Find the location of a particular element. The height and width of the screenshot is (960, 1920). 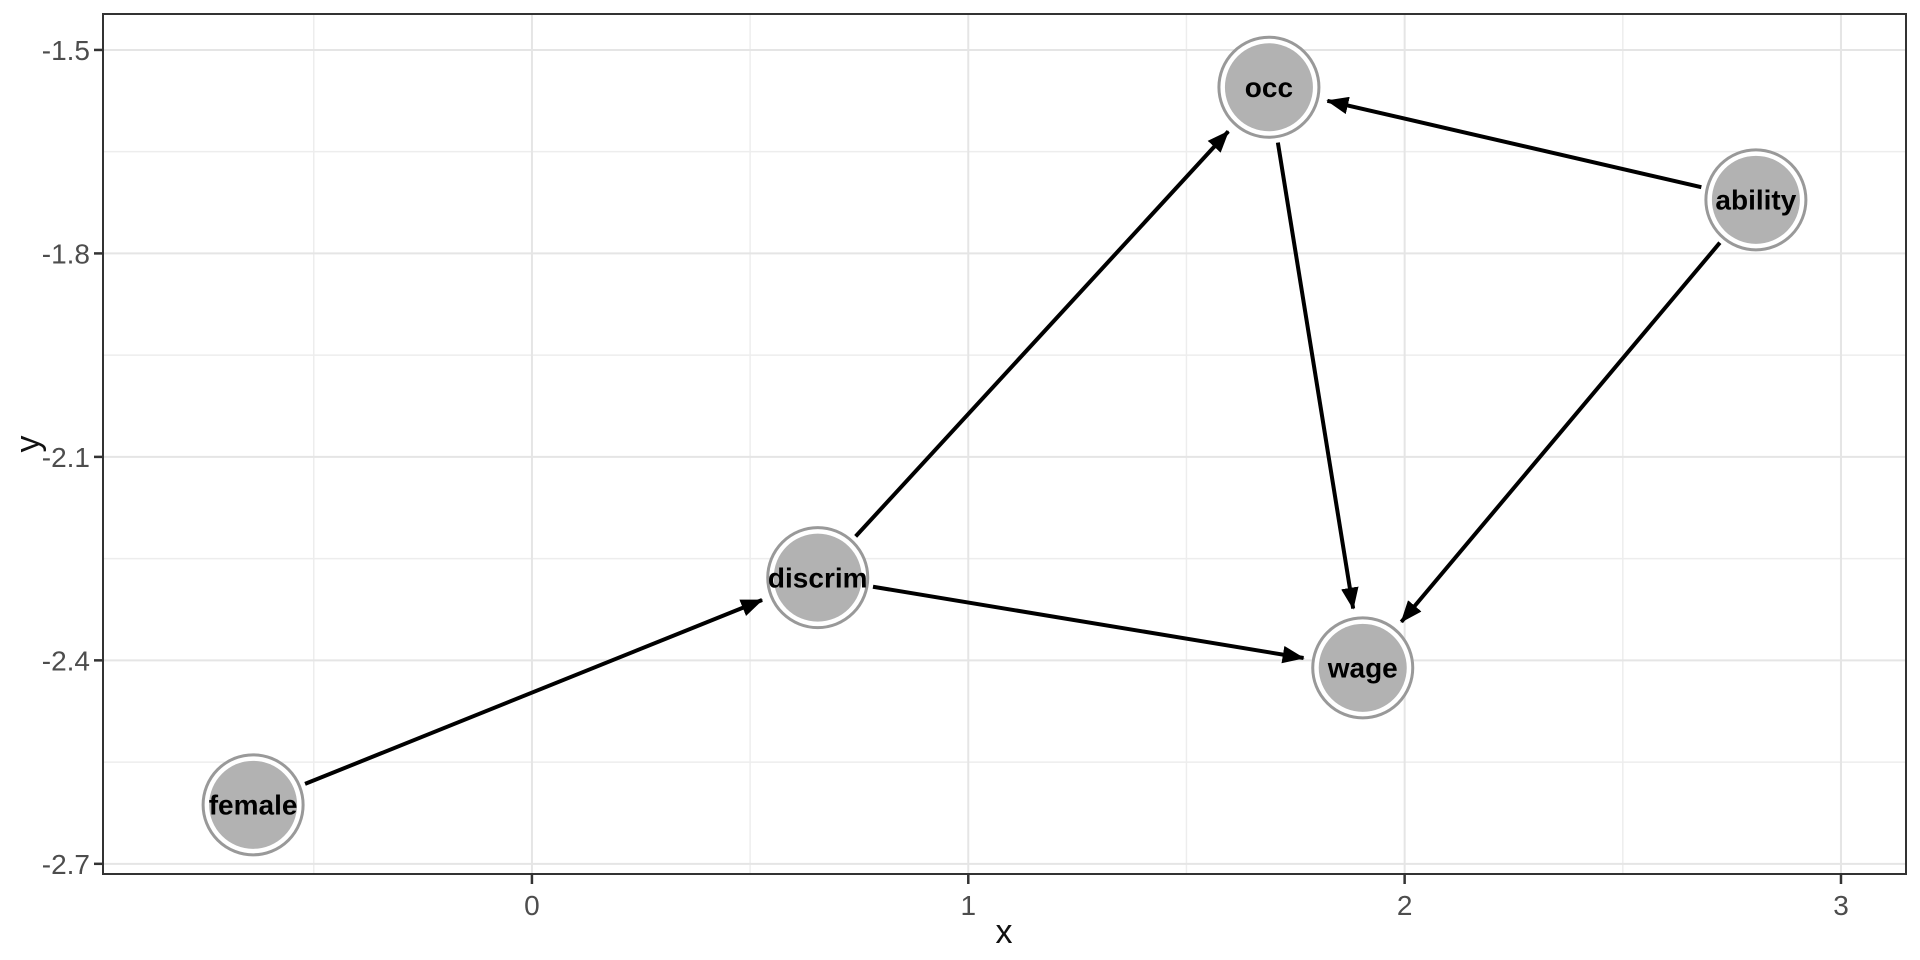

x-tick-label: 2 is located at coordinates (1405, 905).